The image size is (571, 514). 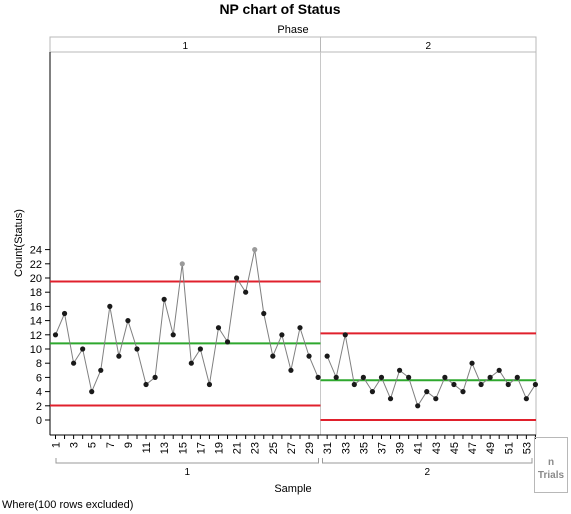 What do you see at coordinates (292, 489) in the screenshot?
I see `x-axis-title: Sample` at bounding box center [292, 489].